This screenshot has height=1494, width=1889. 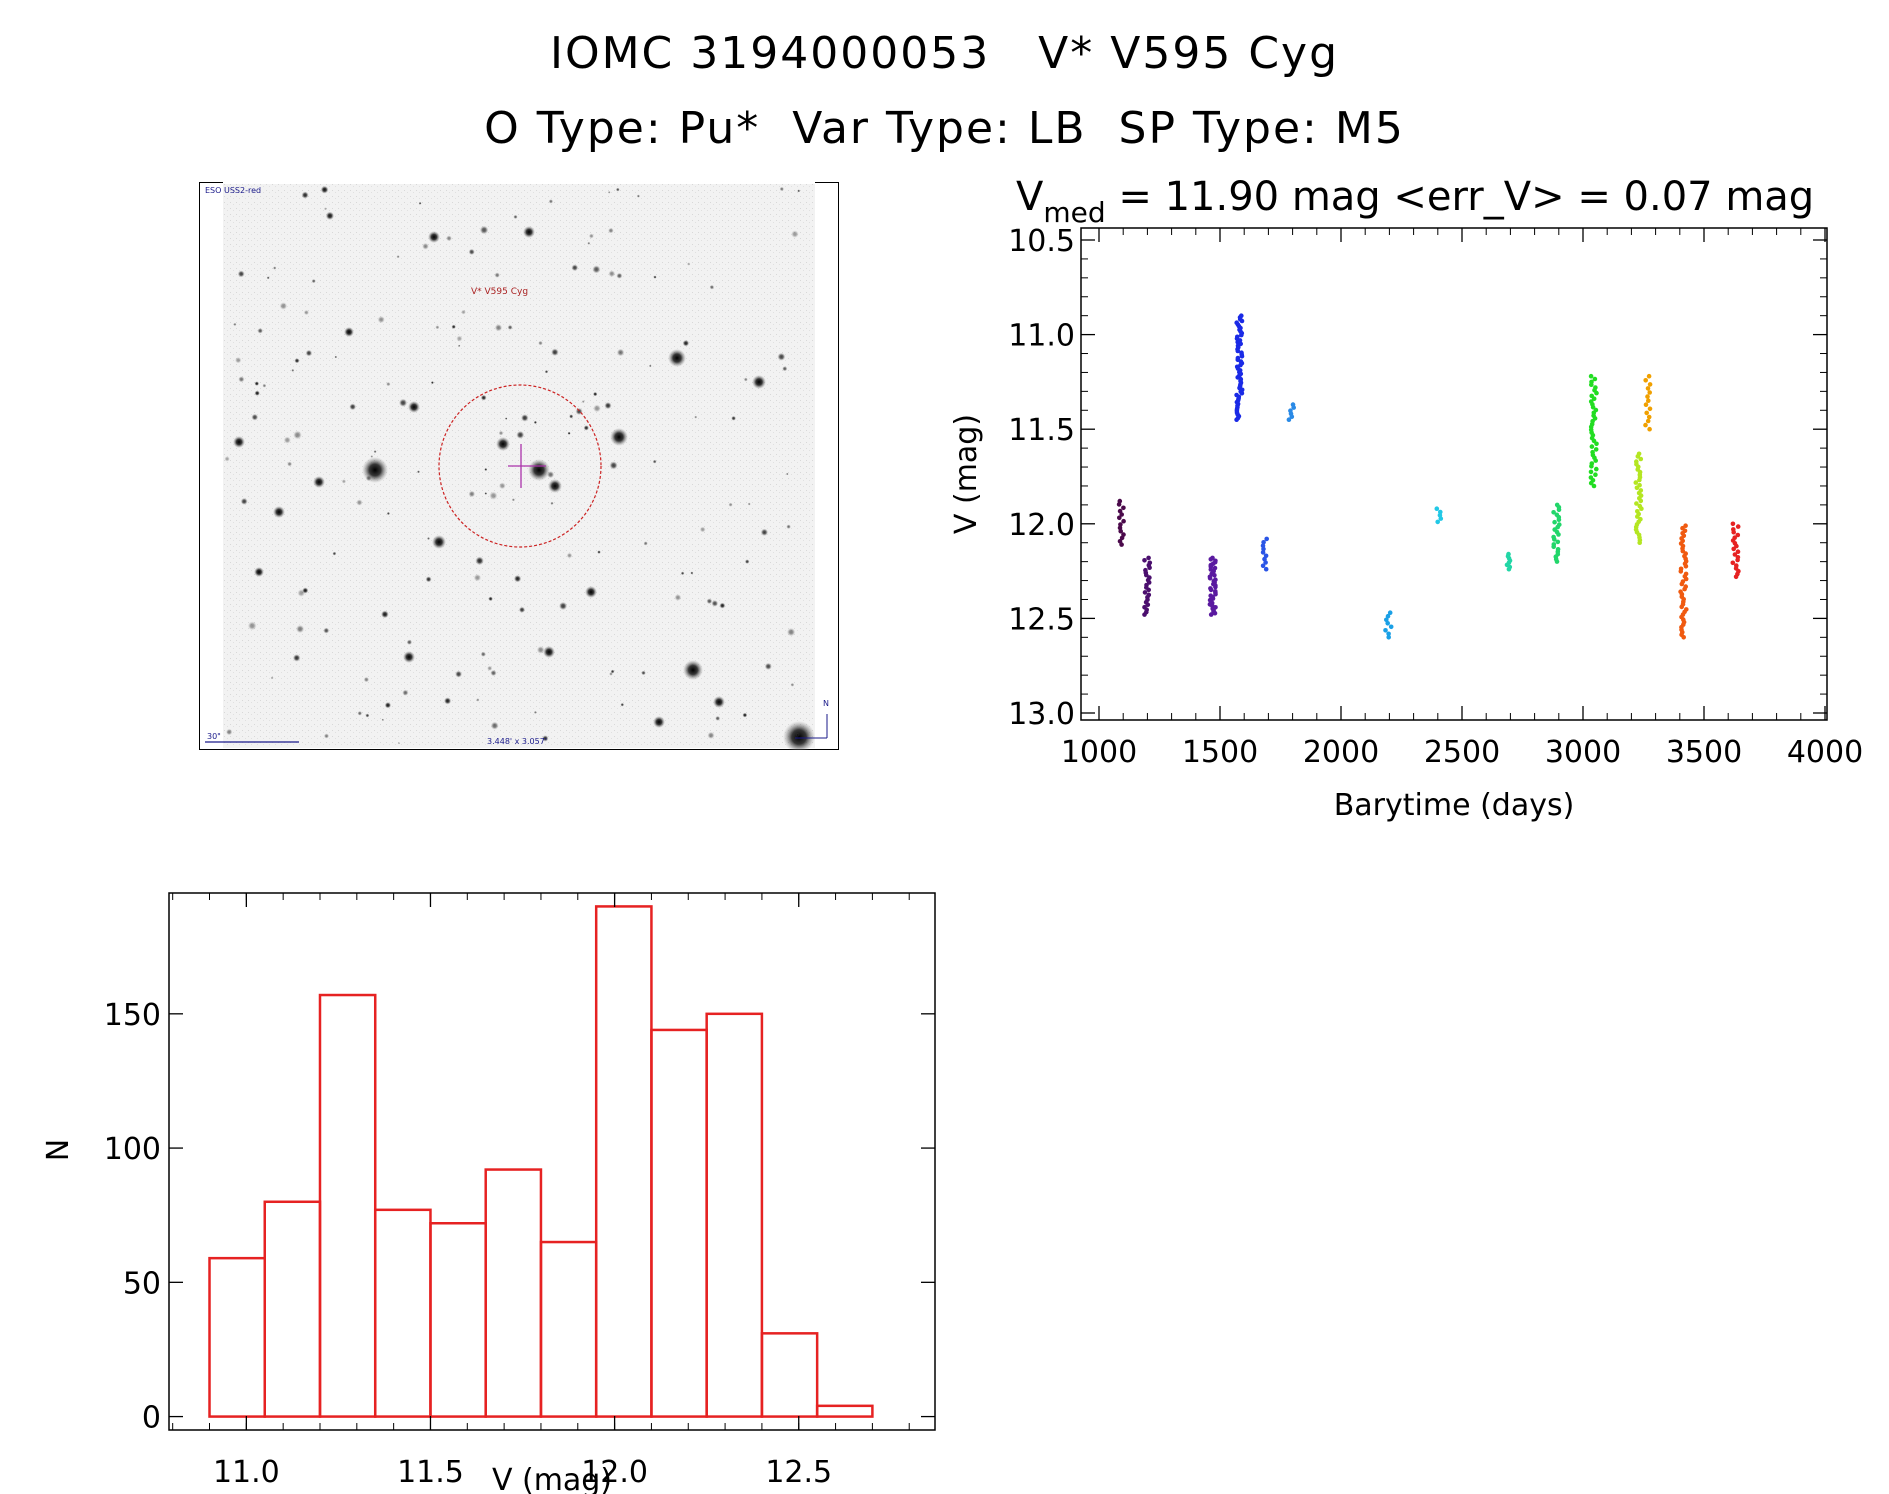 What do you see at coordinates (826, 703) in the screenshot?
I see `north-label: N` at bounding box center [826, 703].